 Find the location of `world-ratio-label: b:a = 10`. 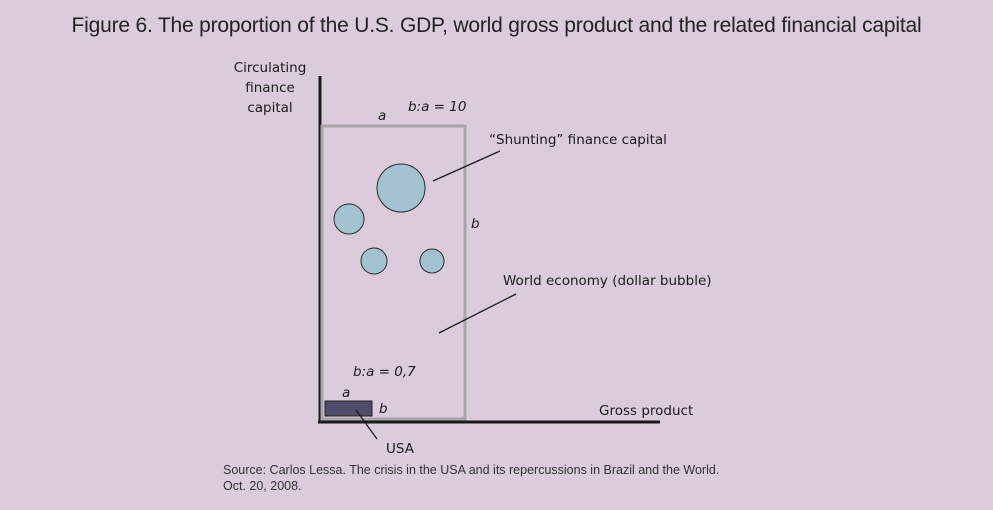

world-ratio-label: b:a = 10 is located at coordinates (437, 107).